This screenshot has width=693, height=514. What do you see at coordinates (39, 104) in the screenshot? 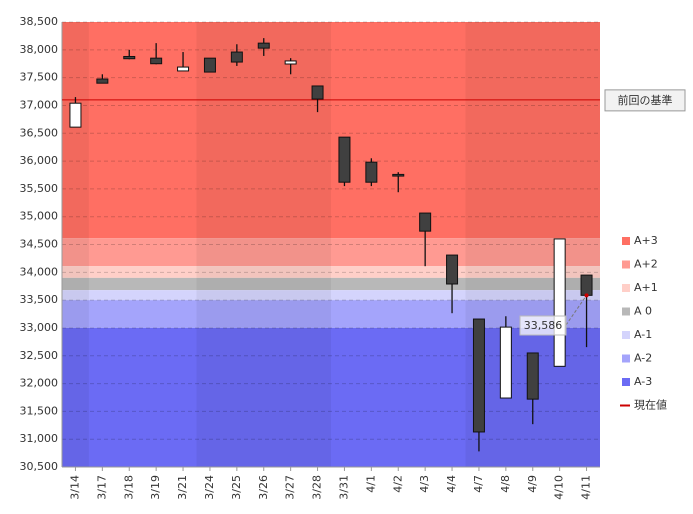
I see `y-tick-label: 37,000` at bounding box center [39, 104].